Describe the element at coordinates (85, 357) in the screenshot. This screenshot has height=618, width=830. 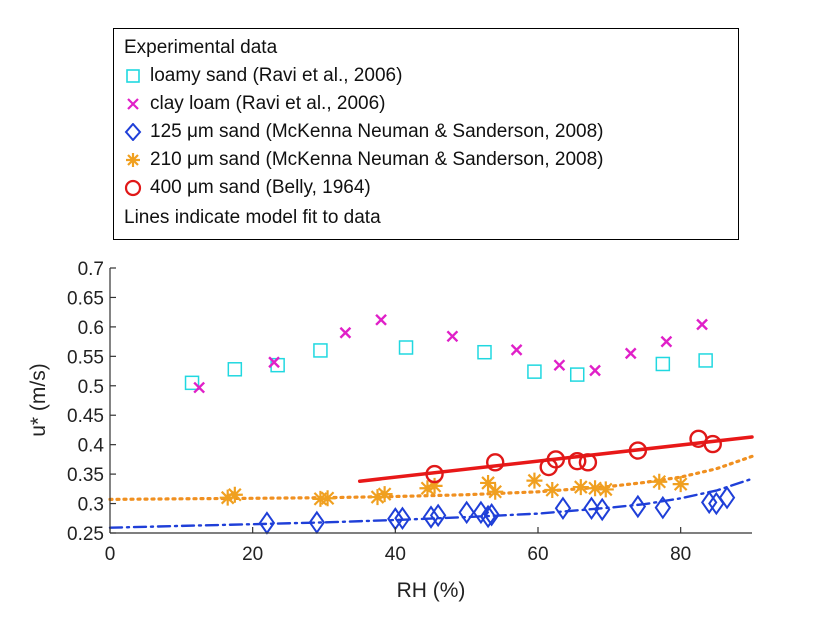
I see `y-tick-label: 0.55` at that location.